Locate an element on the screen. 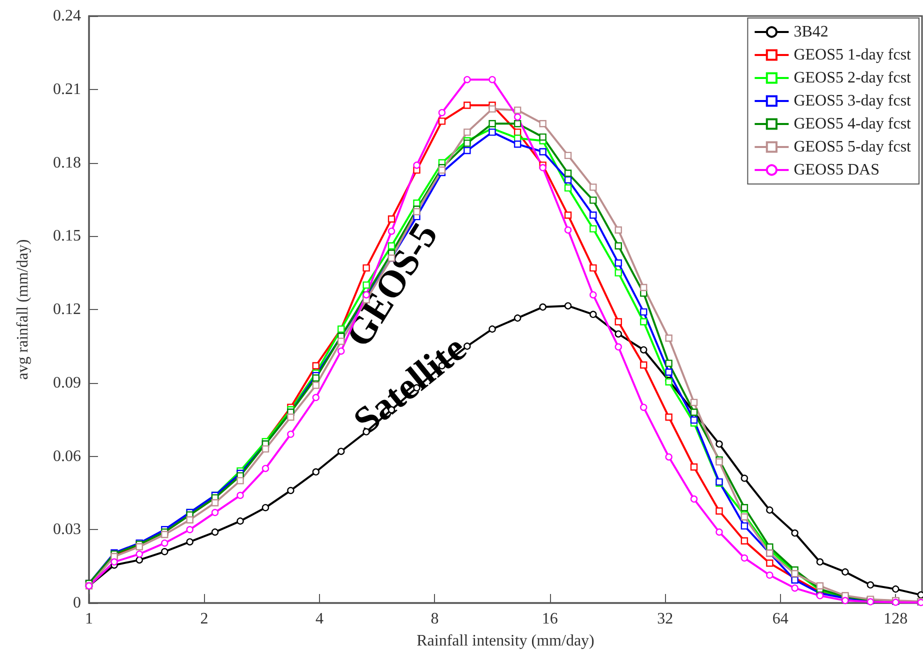 The width and height of the screenshot is (923, 658). x-tick-label: 2 is located at coordinates (204, 619).